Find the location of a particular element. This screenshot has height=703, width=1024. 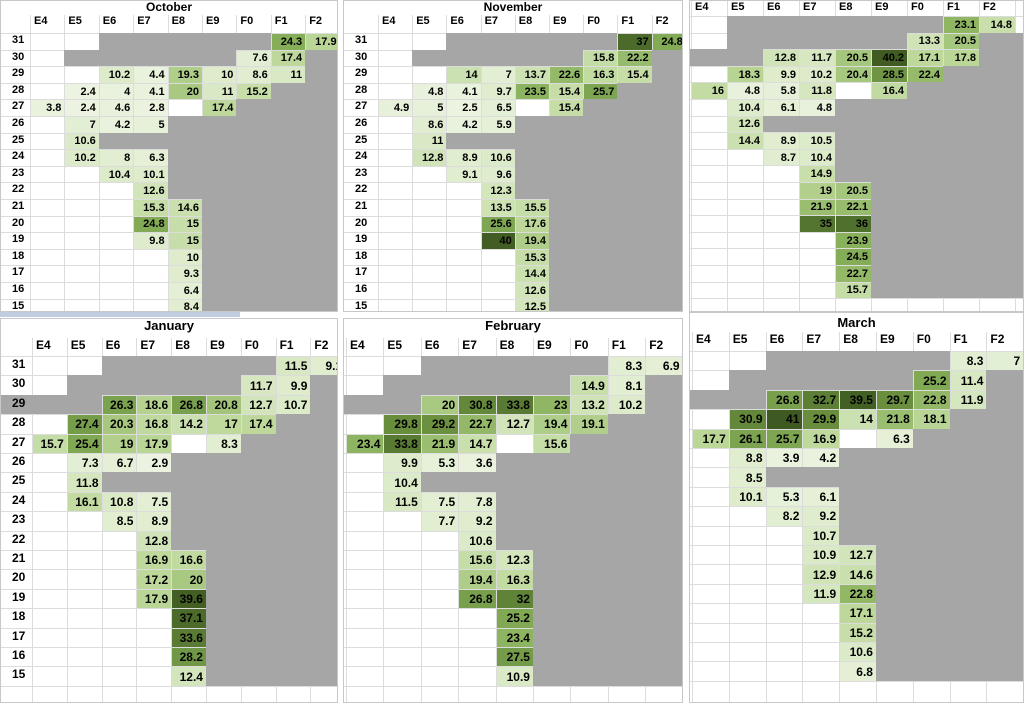

heat-cell: 17.2 is located at coordinates (154, 579).